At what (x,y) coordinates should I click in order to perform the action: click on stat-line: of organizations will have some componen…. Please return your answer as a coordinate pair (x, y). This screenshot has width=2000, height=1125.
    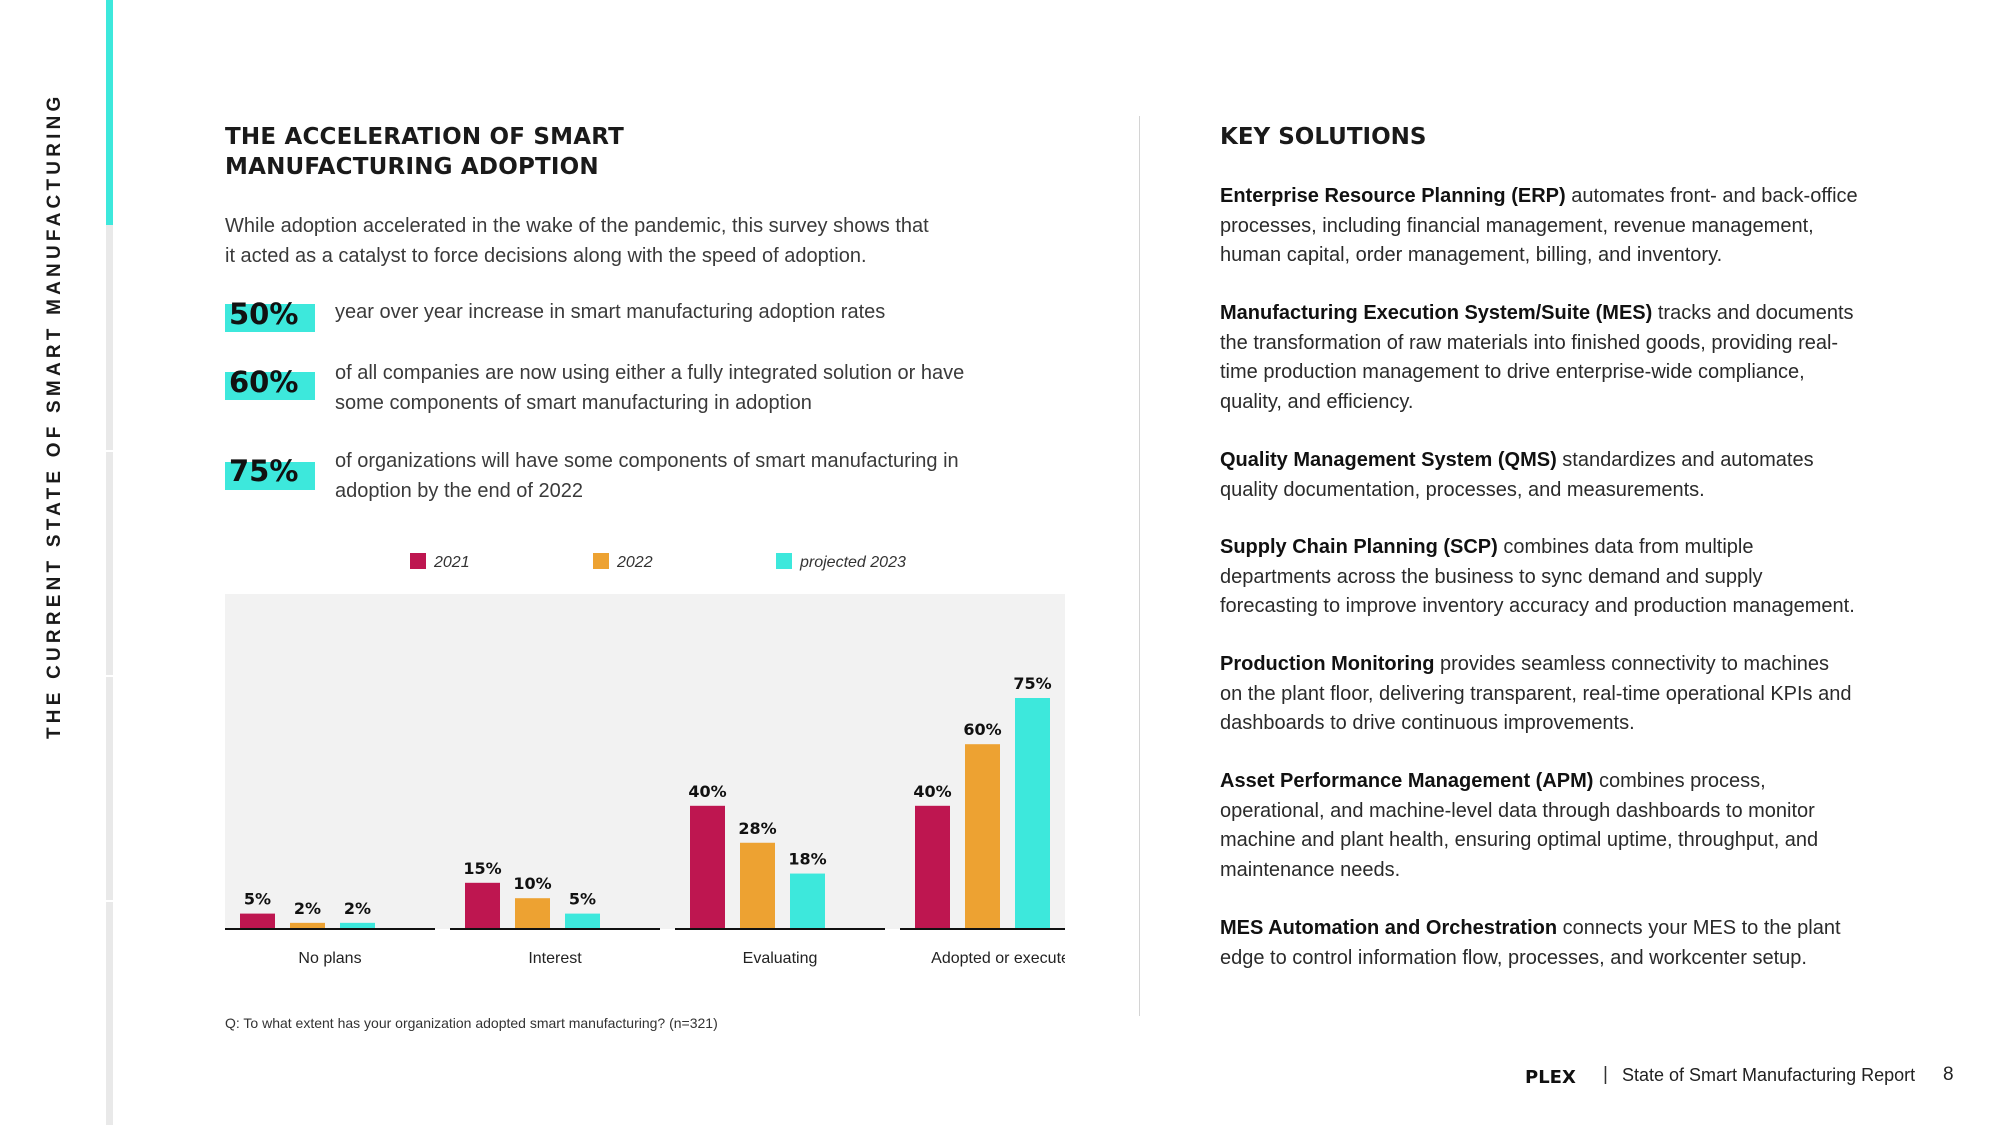
    Looking at the image, I should click on (647, 461).